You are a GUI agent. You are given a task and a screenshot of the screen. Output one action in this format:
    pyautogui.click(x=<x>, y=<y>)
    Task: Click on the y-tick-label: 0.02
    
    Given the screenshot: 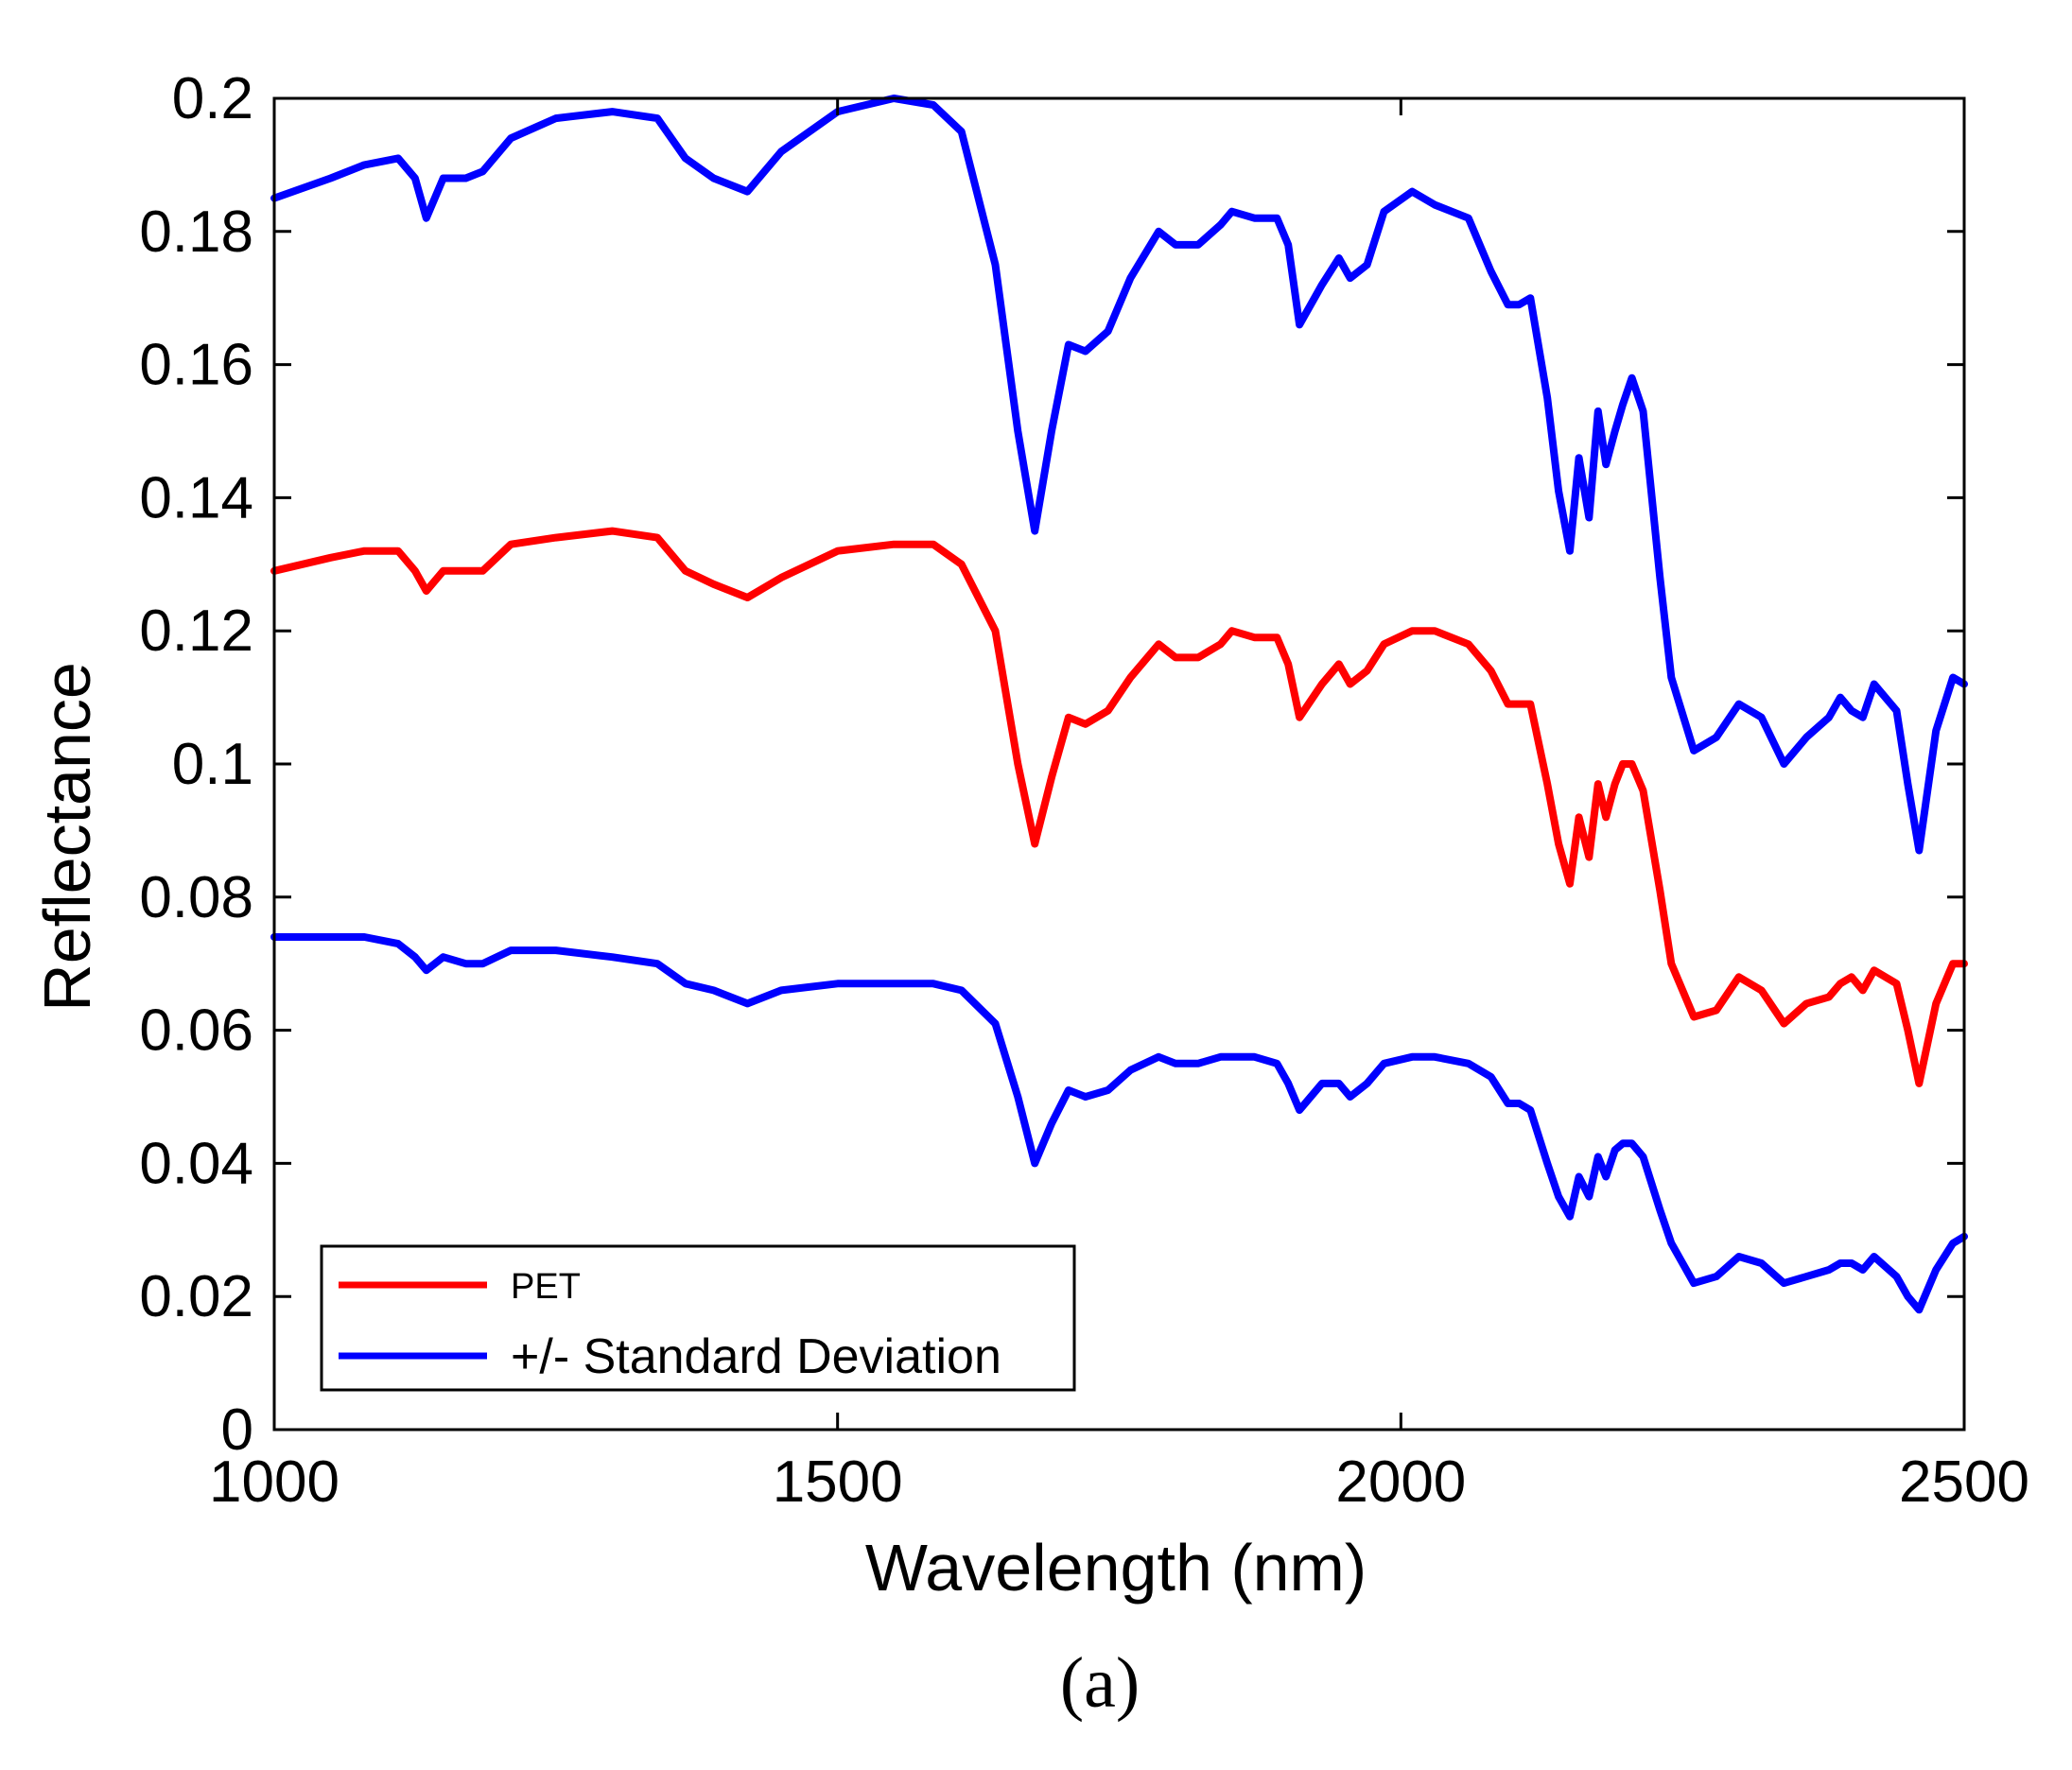 What is the action you would take?
    pyautogui.click(x=196, y=1296)
    